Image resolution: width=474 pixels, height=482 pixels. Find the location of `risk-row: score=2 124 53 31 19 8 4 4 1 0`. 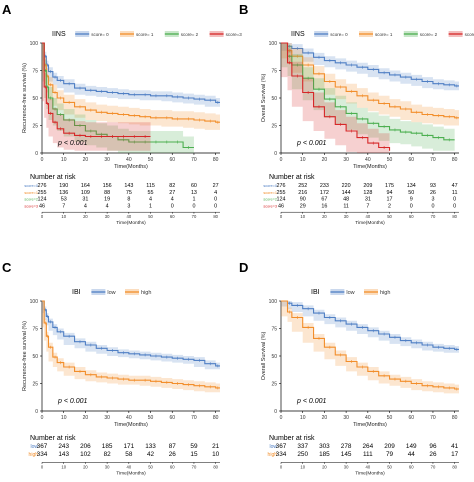

risk-row: score=2 124 53 31 19 8 4 4 1 0 is located at coordinates (120, 200).